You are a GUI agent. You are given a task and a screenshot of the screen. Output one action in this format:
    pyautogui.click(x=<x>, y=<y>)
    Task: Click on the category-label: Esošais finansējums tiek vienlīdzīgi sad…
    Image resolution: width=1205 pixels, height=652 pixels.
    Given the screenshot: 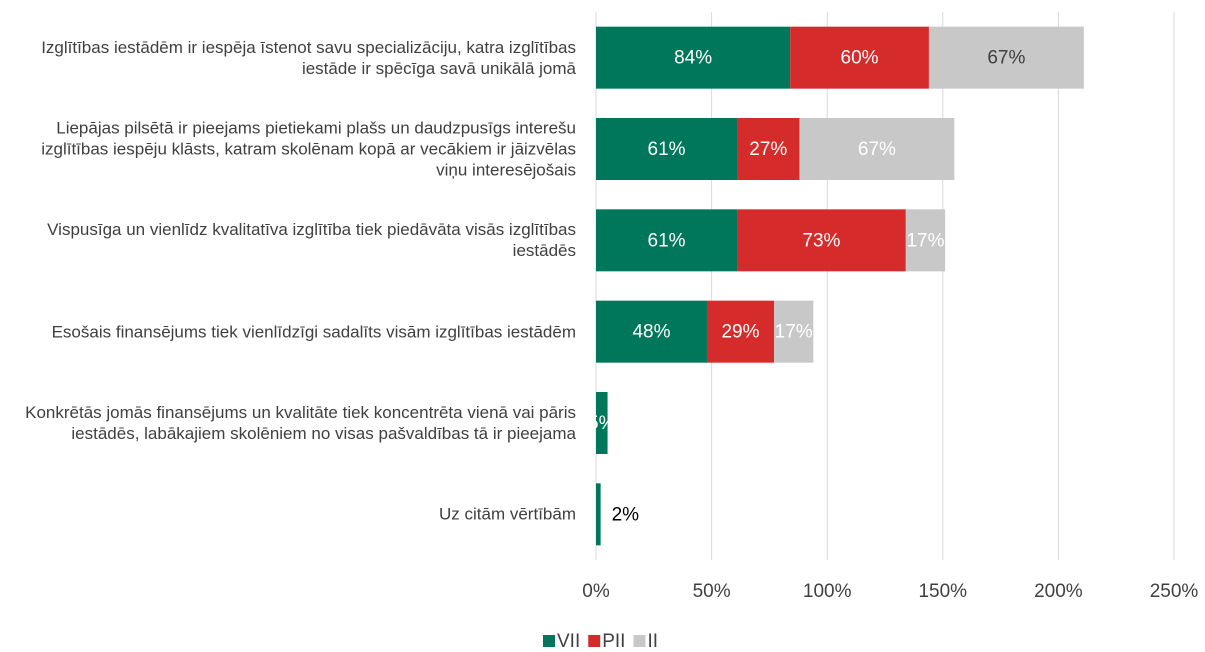 What is the action you would take?
    pyautogui.click(x=313, y=332)
    